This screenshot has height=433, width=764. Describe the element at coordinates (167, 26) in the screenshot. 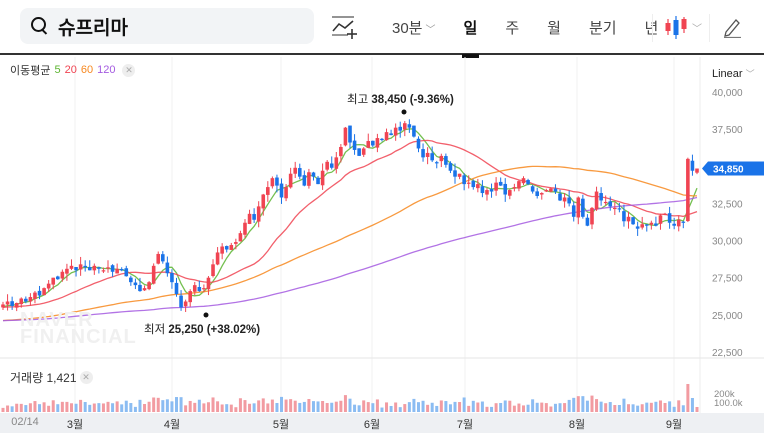

I see `stock-search-box: 슈프리마` at that location.